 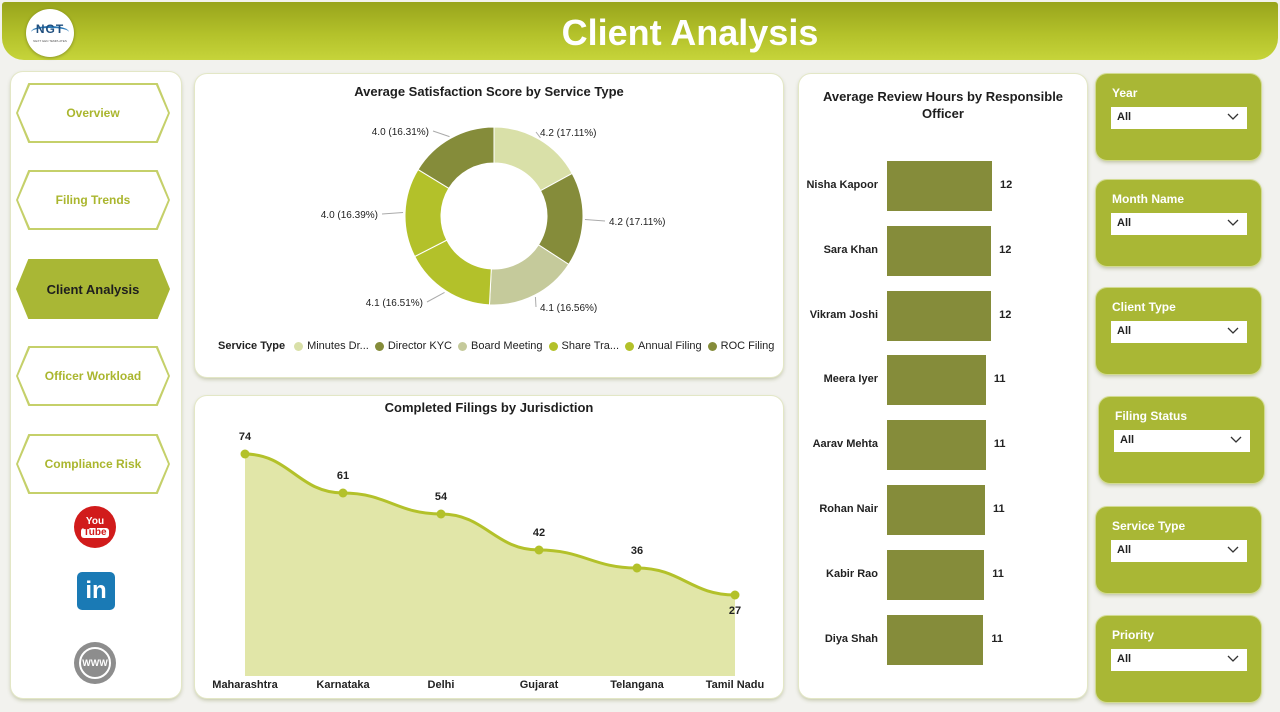 What do you see at coordinates (394, 303) in the screenshot?
I see `donut-slice-label-3: 4.1 (16.51%)` at bounding box center [394, 303].